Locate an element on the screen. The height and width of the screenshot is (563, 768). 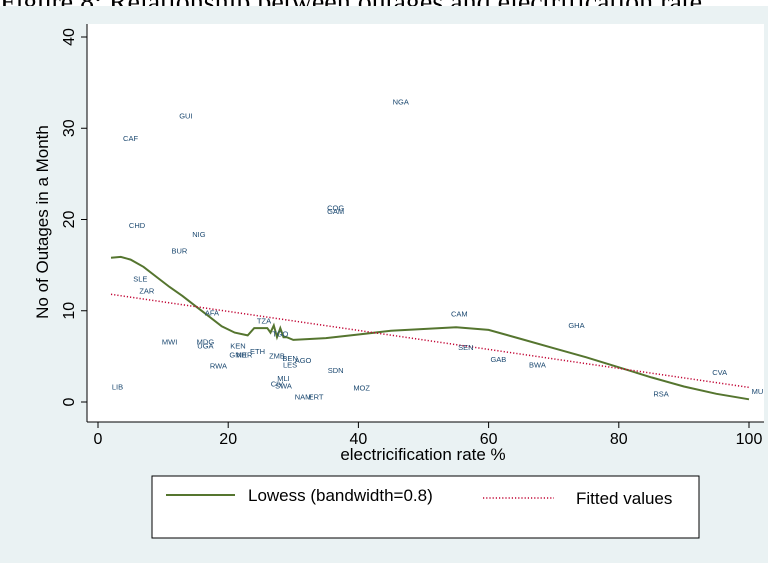
point-label: GHA is located at coordinates (576, 325).